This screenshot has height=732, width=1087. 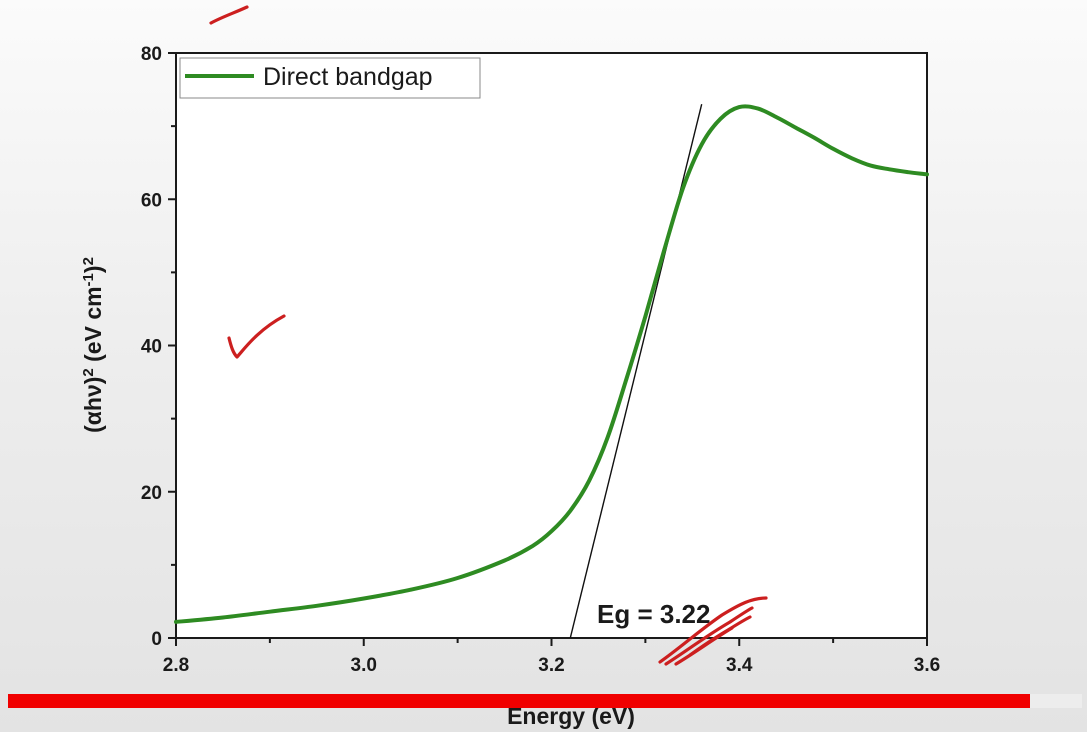 What do you see at coordinates (551, 665) in the screenshot?
I see `x-tick-label: 3.2` at bounding box center [551, 665].